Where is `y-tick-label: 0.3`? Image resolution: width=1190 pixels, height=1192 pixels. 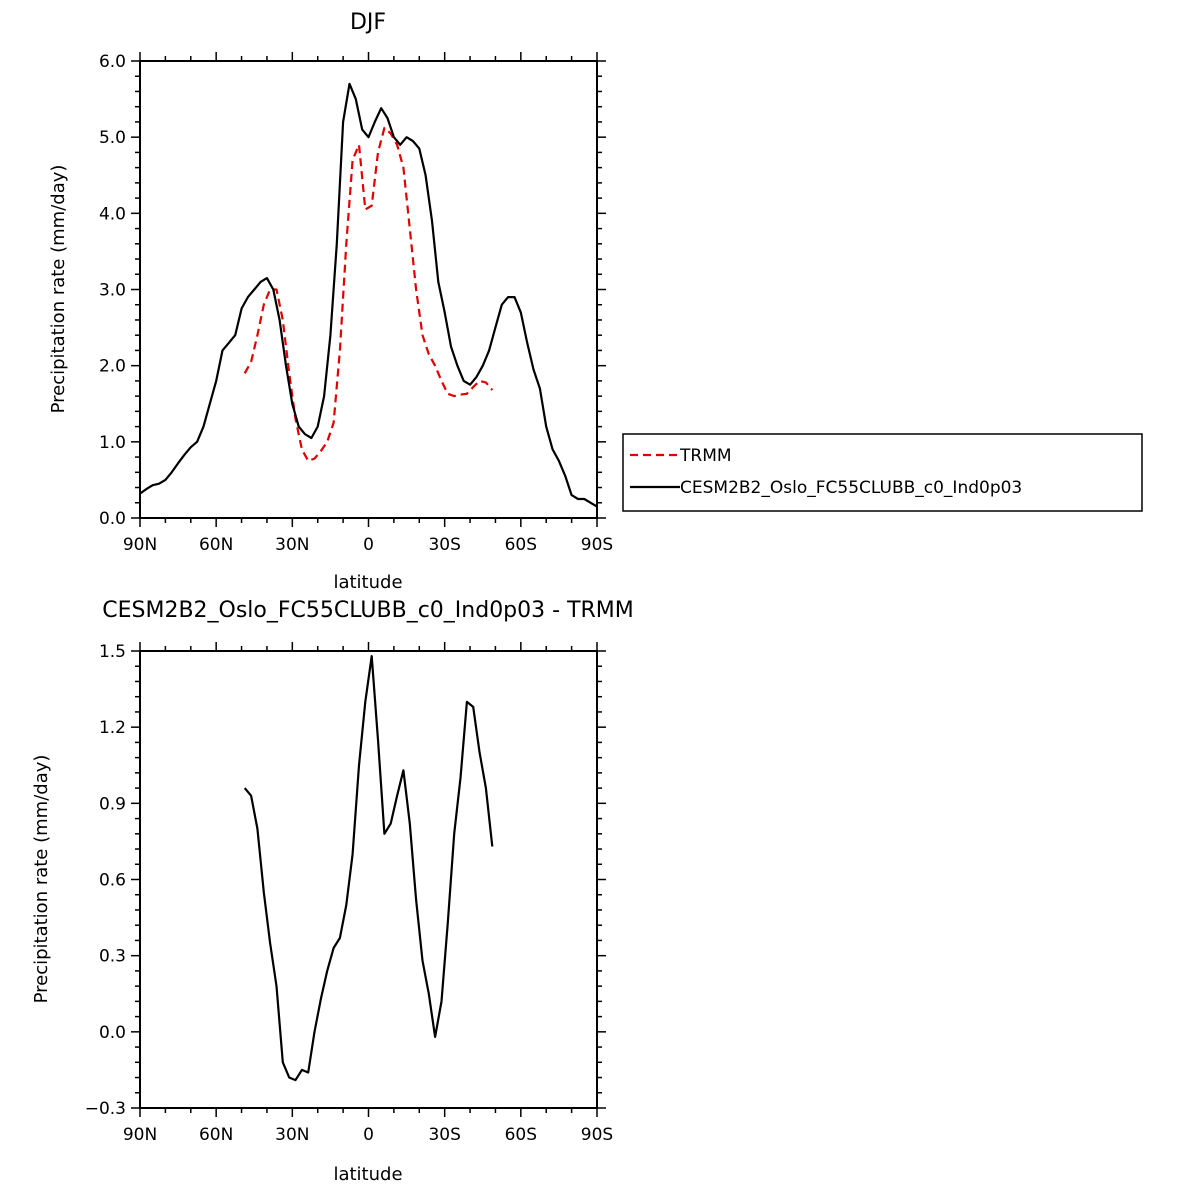
y-tick-label: 0.3 is located at coordinates (112, 957).